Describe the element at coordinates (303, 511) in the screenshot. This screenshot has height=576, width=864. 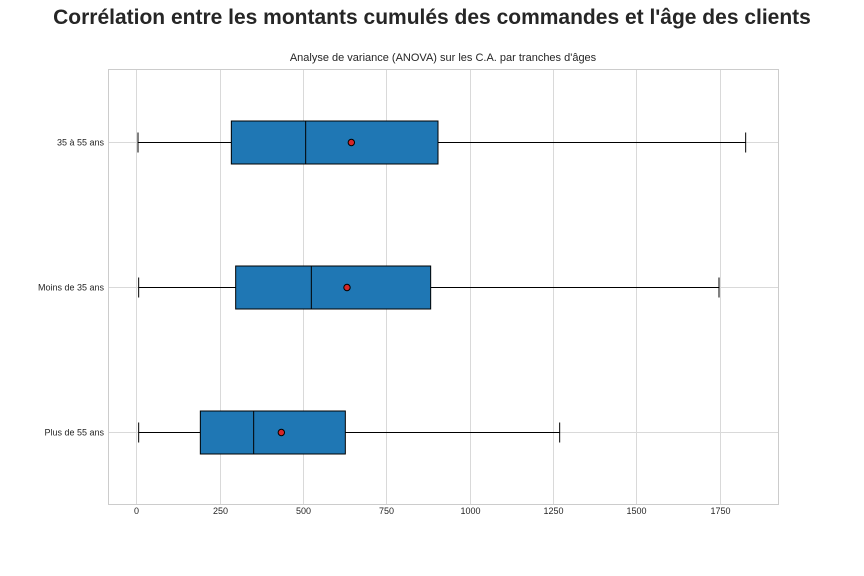
I see `x-tick-label: 500` at that location.